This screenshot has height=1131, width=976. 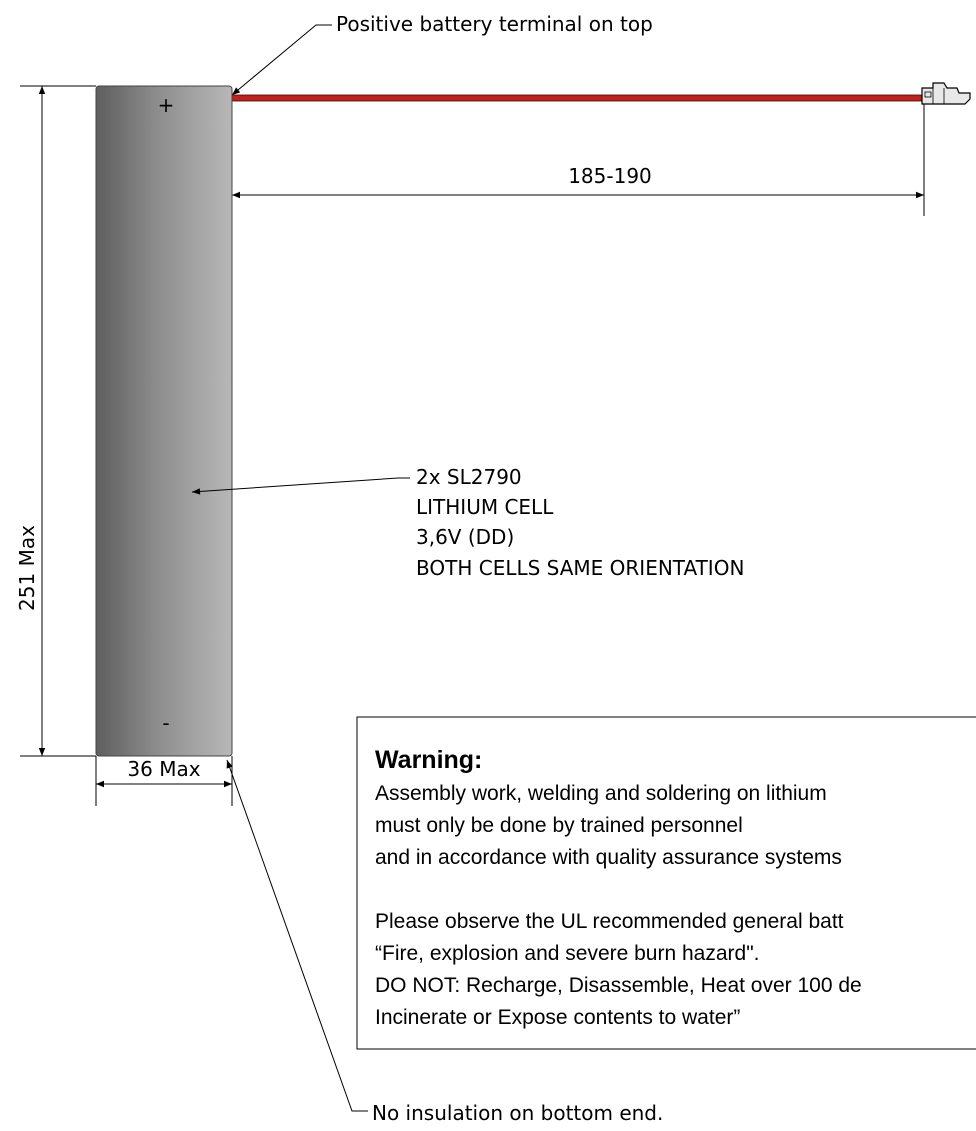 What do you see at coordinates (300, 486) in the screenshot?
I see `cell-label-leader-line` at bounding box center [300, 486].